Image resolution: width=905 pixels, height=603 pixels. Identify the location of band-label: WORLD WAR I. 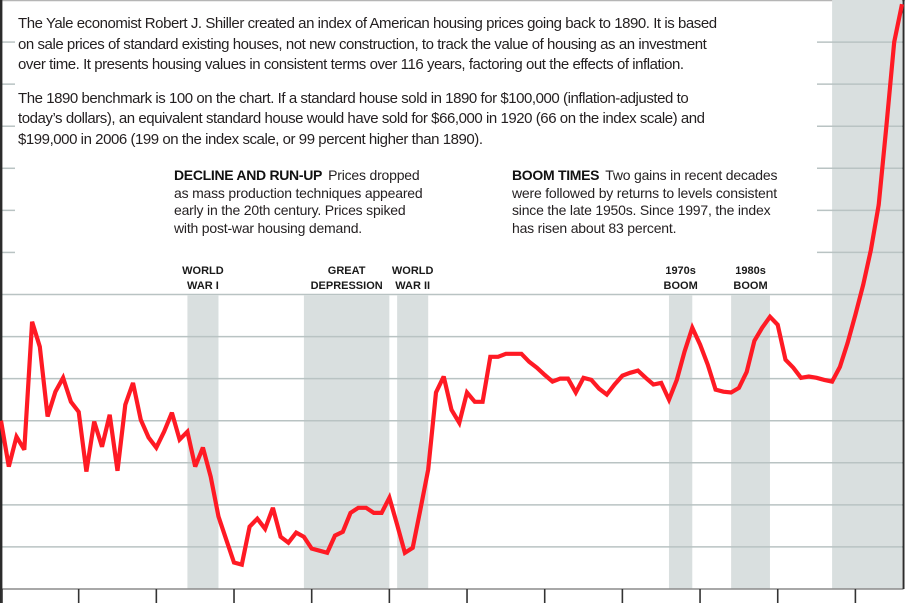
(203, 279).